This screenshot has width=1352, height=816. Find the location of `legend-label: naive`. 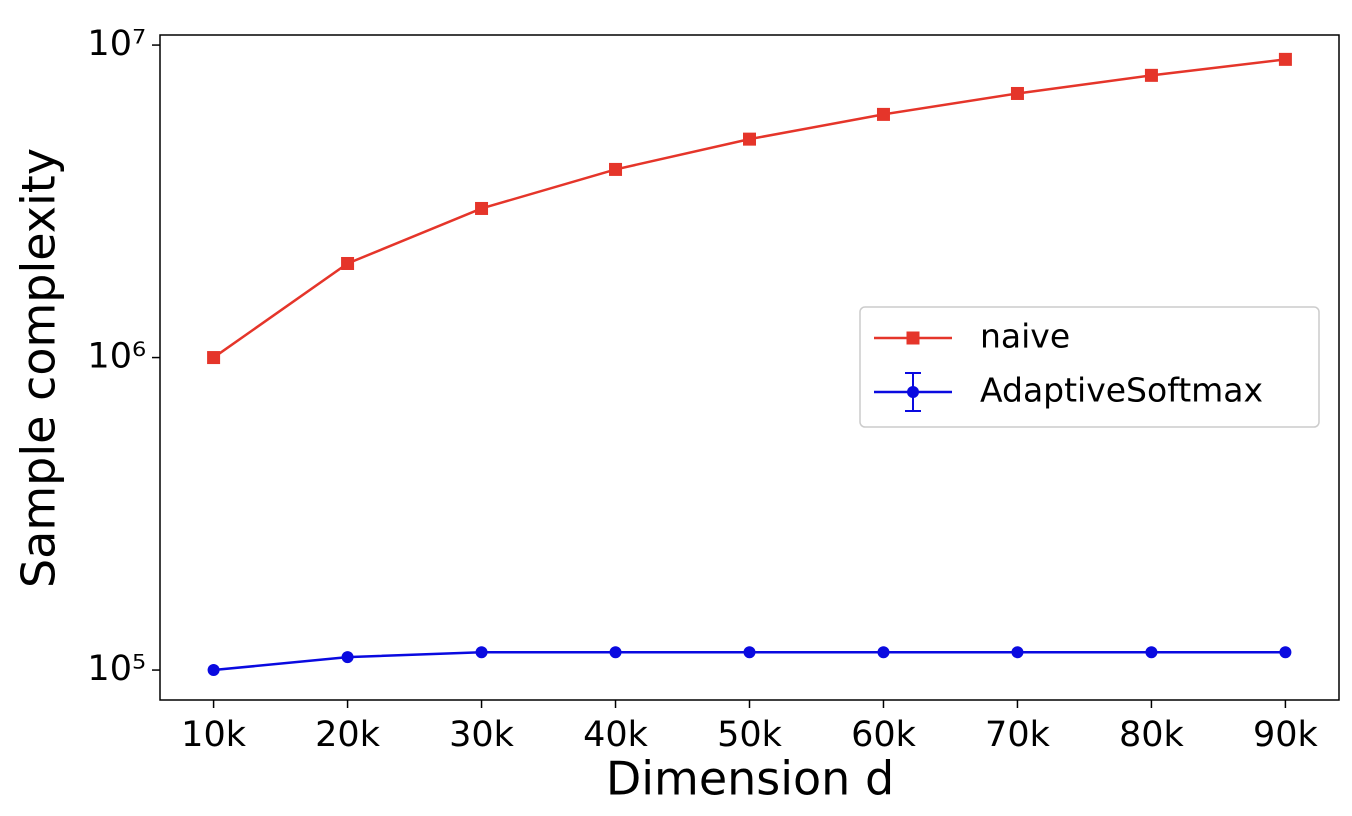

legend-label: naive is located at coordinates (1025, 336).